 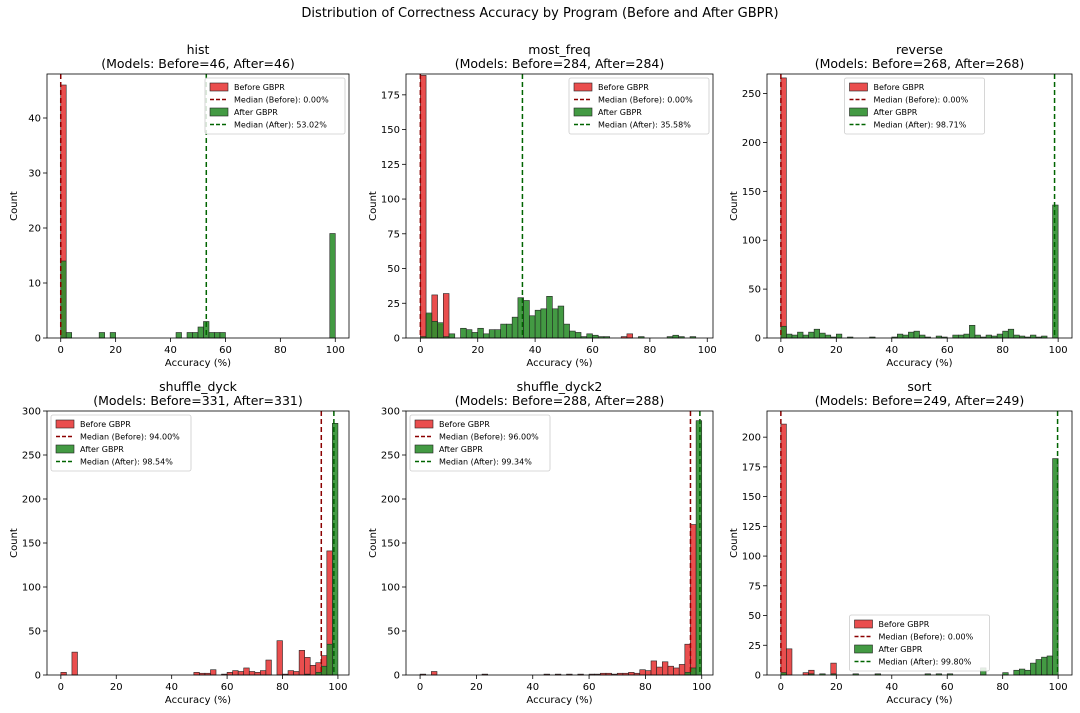 What do you see at coordinates (198, 49) in the screenshot?
I see `chart-title: hist` at bounding box center [198, 49].